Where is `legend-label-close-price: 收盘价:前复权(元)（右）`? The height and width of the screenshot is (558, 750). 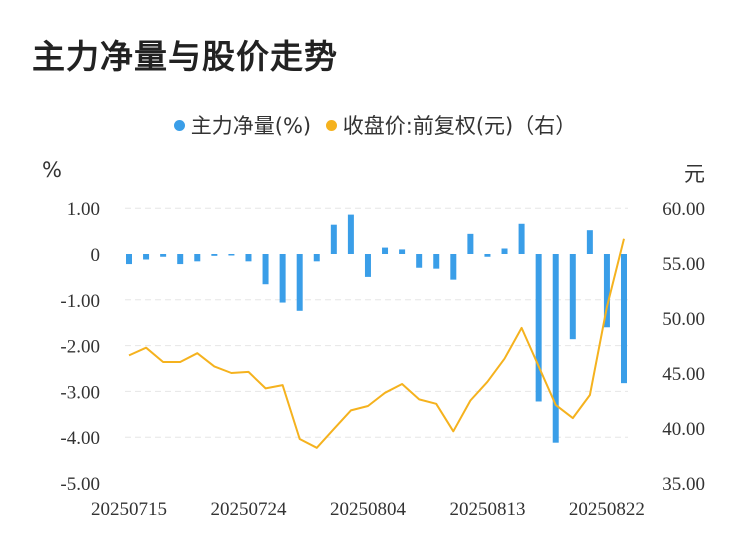 legend-label-close-price: 收盘价:前复权(元)（右） is located at coordinates (459, 126).